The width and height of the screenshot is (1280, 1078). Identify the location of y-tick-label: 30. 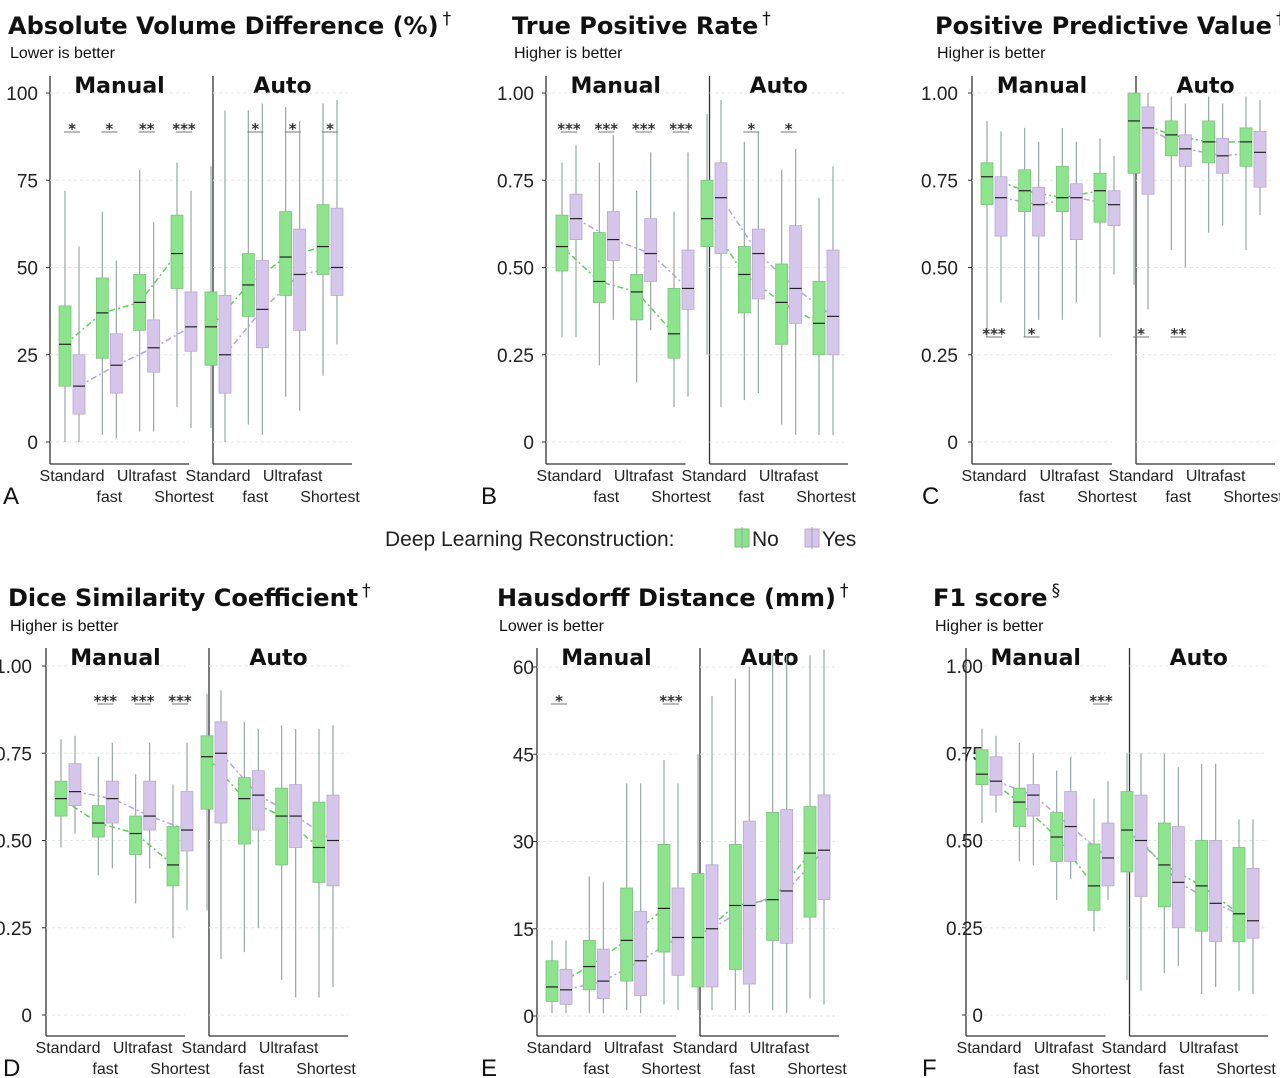
(523, 843).